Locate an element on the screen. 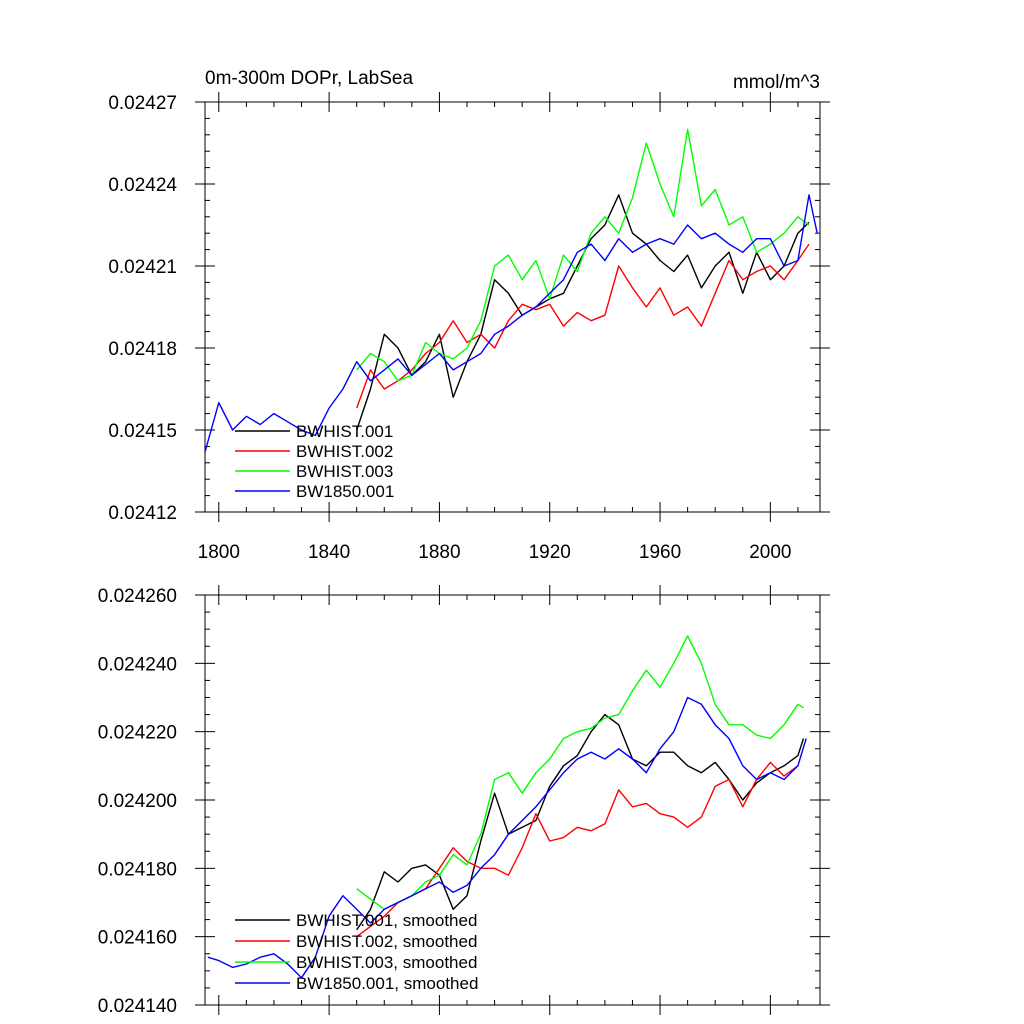 This screenshot has height=1024, width=1024. legend-label-bwhist-001-smoothed: BWHIST.001, smoothed is located at coordinates (386, 920).